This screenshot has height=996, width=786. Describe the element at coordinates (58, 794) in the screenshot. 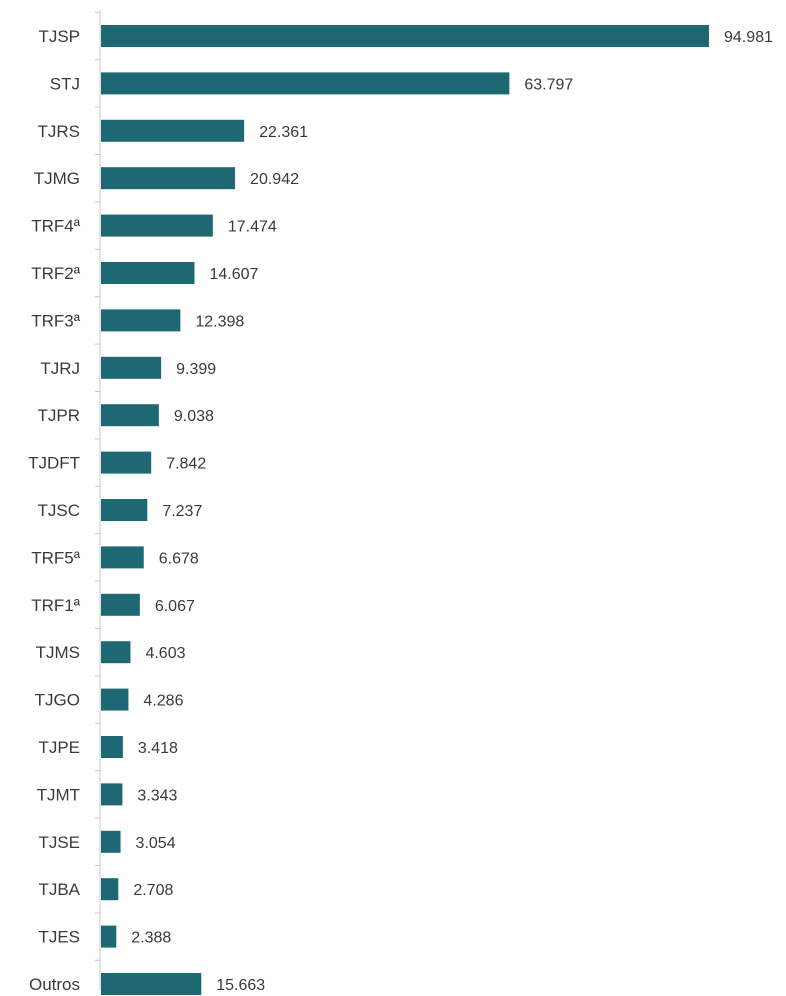

I see `category-label: TJMT` at that location.